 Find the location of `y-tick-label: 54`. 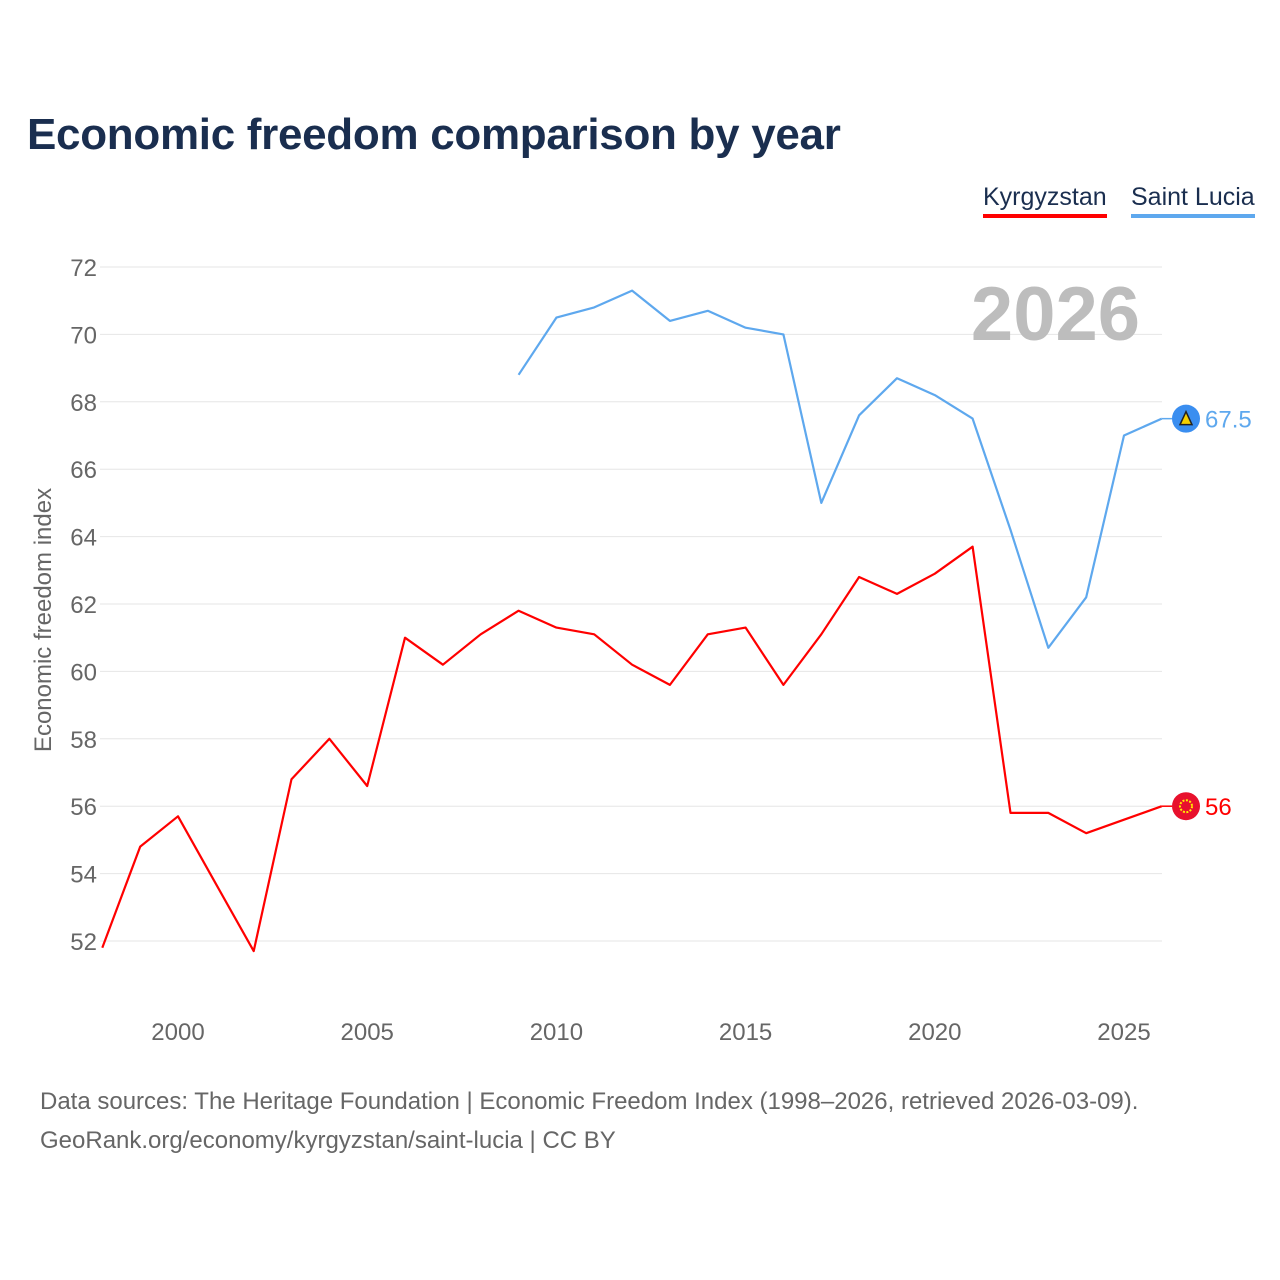

y-tick-label: 54 is located at coordinates (83, 875).